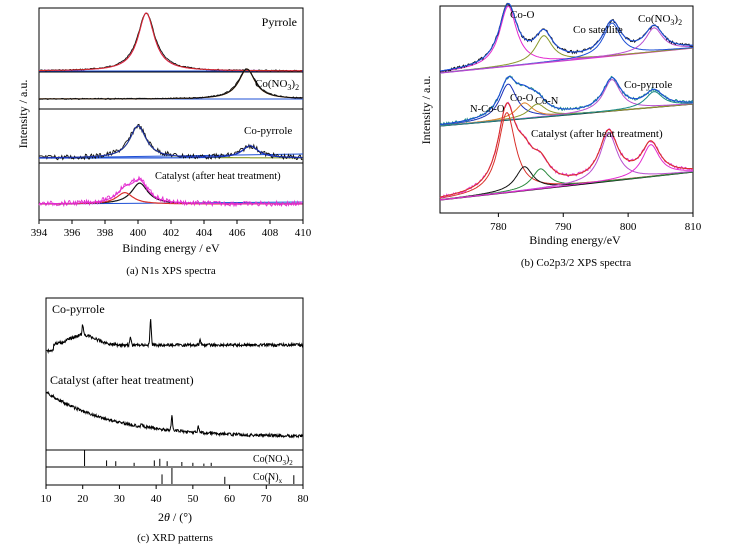  I want to click on panel-c-label-ref-cono3: Co(NO3)2, so click(273, 460).